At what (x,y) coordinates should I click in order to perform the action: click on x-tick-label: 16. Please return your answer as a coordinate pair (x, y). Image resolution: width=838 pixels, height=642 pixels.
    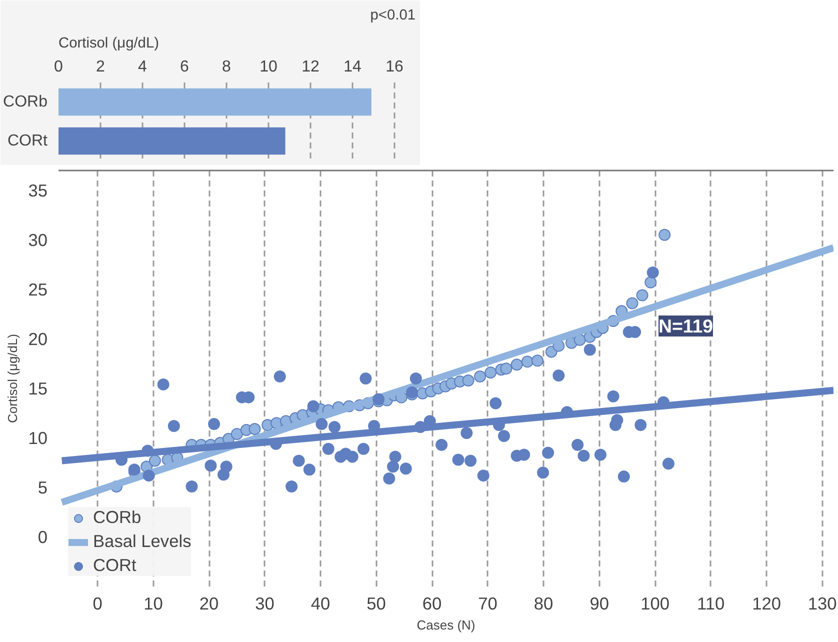
    Looking at the image, I should click on (395, 67).